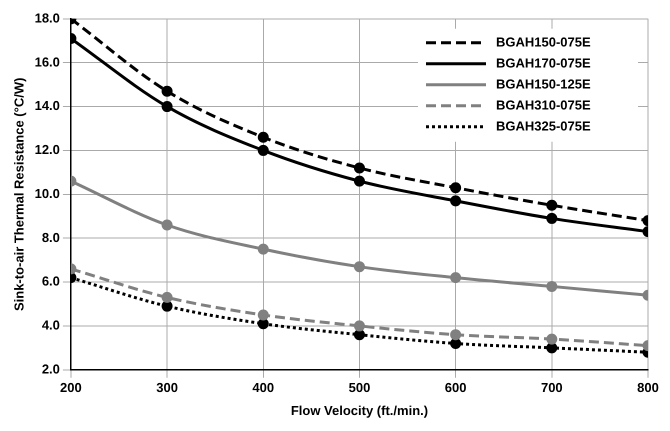 The width and height of the screenshot is (670, 431). Describe the element at coordinates (18, 195) in the screenshot. I see `y-axis-title: Sink-to-air Thermal Resistance (°C/W)` at that location.